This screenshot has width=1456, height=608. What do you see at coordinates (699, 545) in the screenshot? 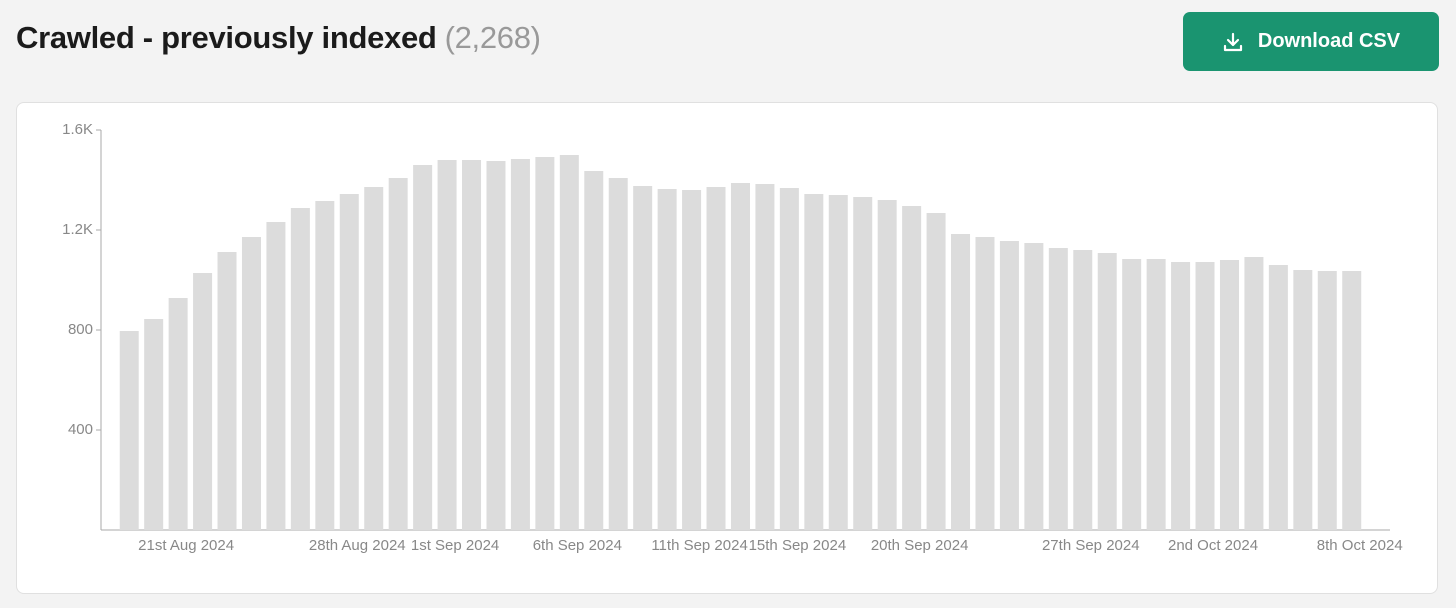
I see `x-tick-label: 11th Sep 2024` at bounding box center [699, 545].